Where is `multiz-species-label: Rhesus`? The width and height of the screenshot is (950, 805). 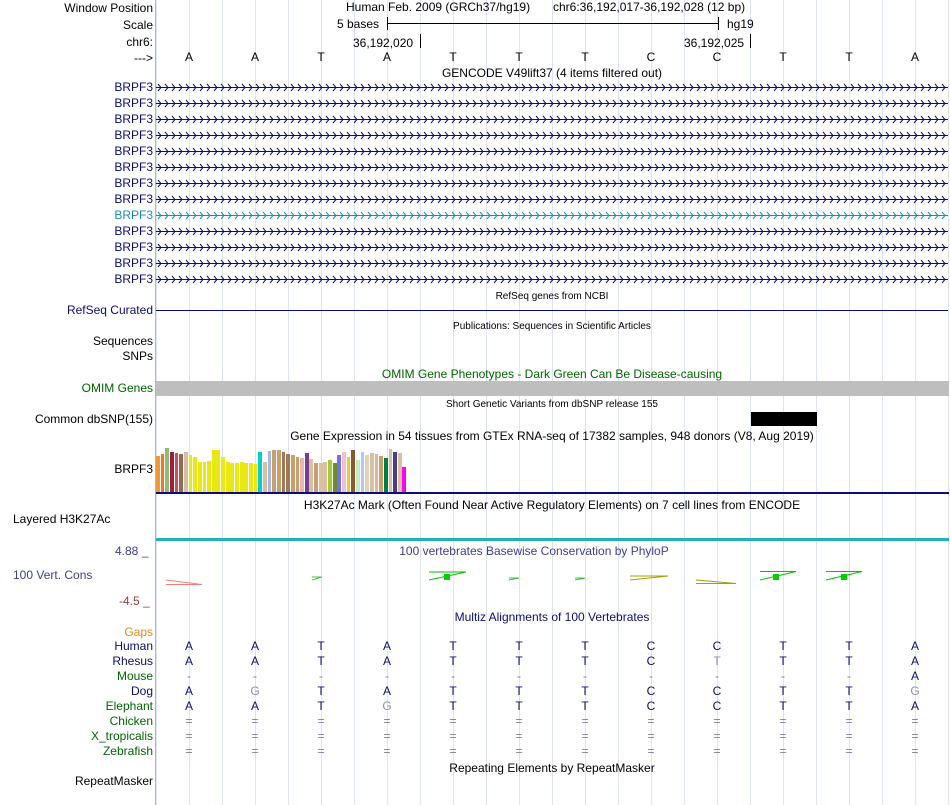 multiz-species-label: Rhesus is located at coordinates (132, 661).